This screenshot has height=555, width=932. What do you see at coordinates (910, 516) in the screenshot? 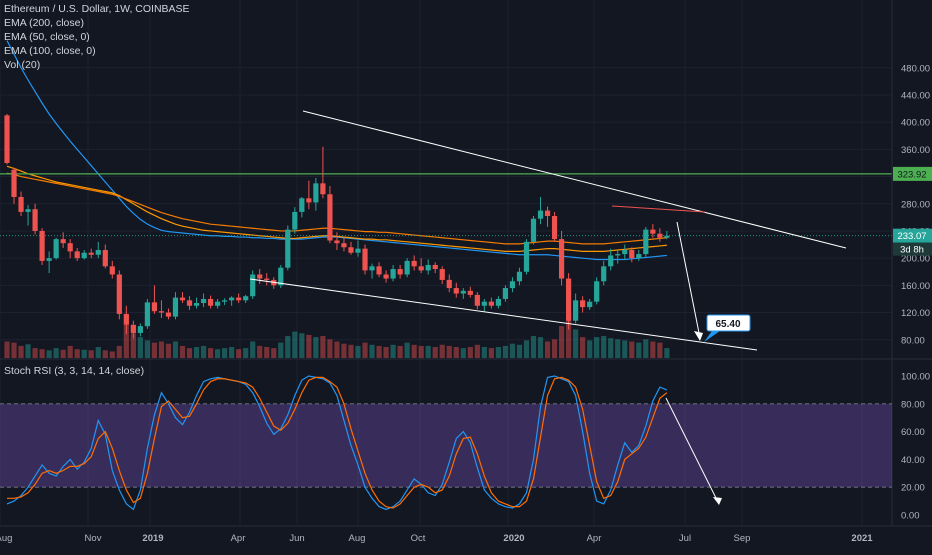
I see `rsi-tick-label: 0.00` at bounding box center [910, 516].